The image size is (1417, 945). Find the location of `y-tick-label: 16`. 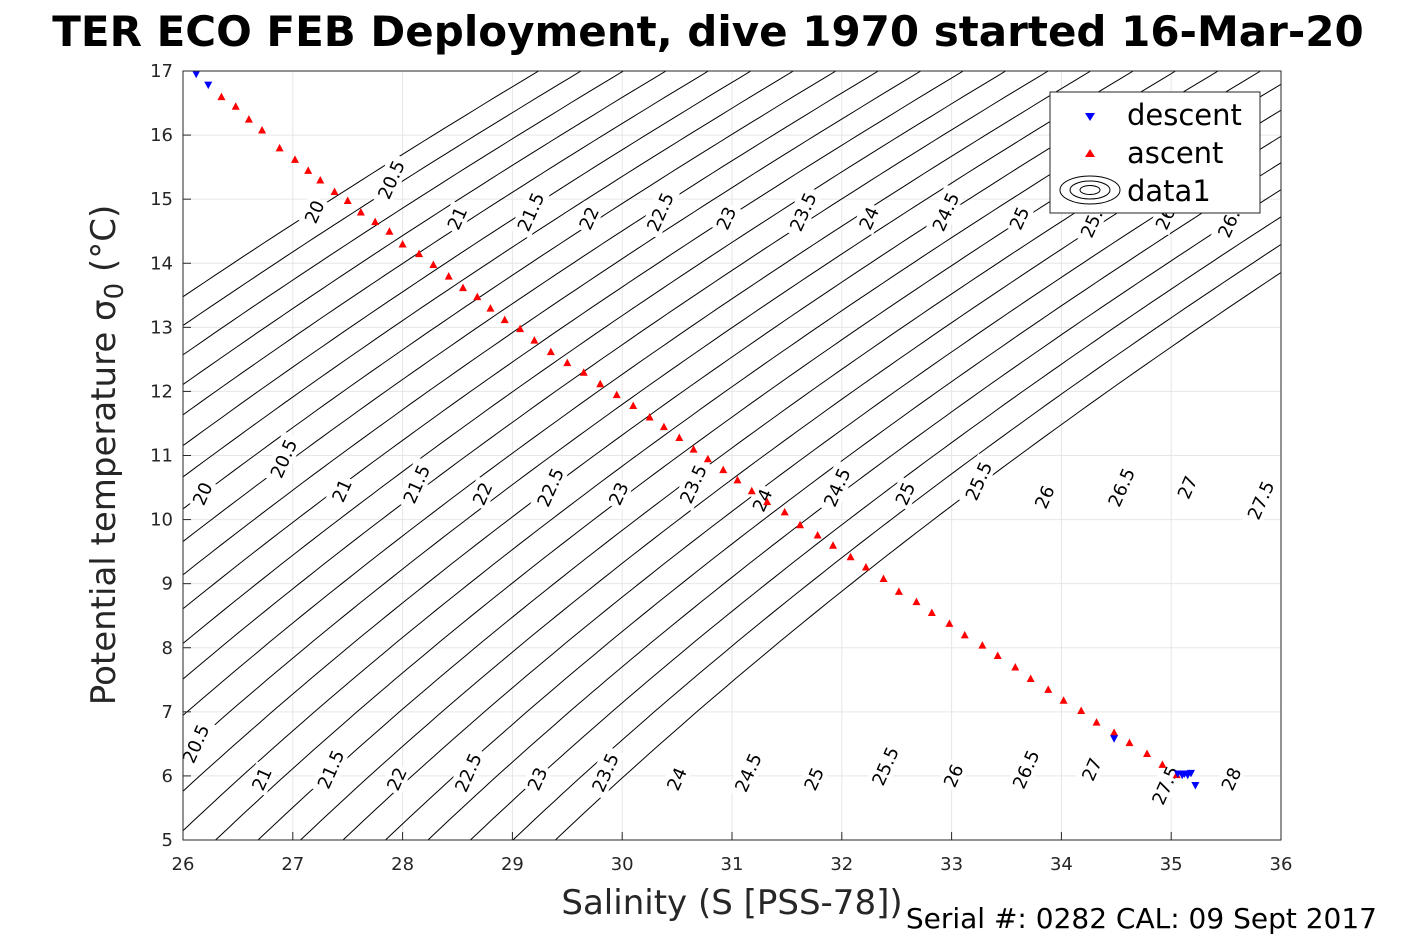

y-tick-label: 16 is located at coordinates (161, 135).